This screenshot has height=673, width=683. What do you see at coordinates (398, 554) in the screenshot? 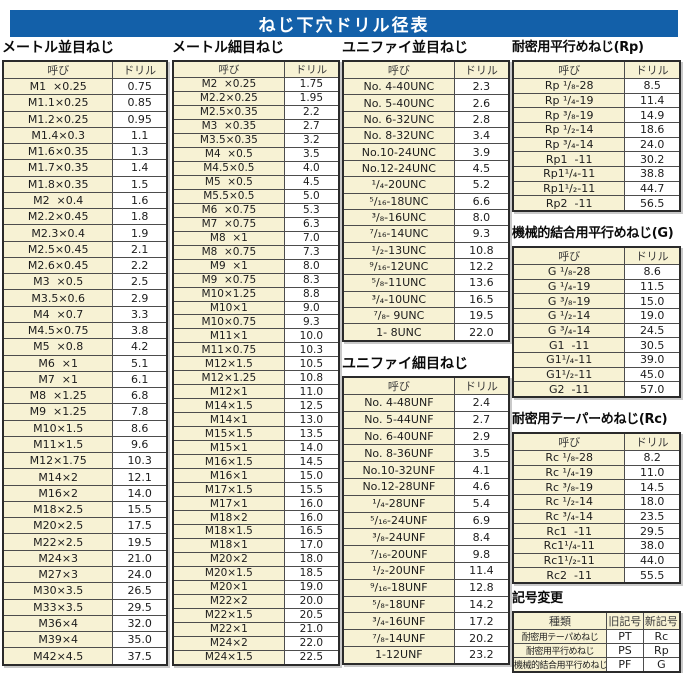
I see `thread-name-cell: ⁷/₁₆-20UNF` at bounding box center [398, 554].